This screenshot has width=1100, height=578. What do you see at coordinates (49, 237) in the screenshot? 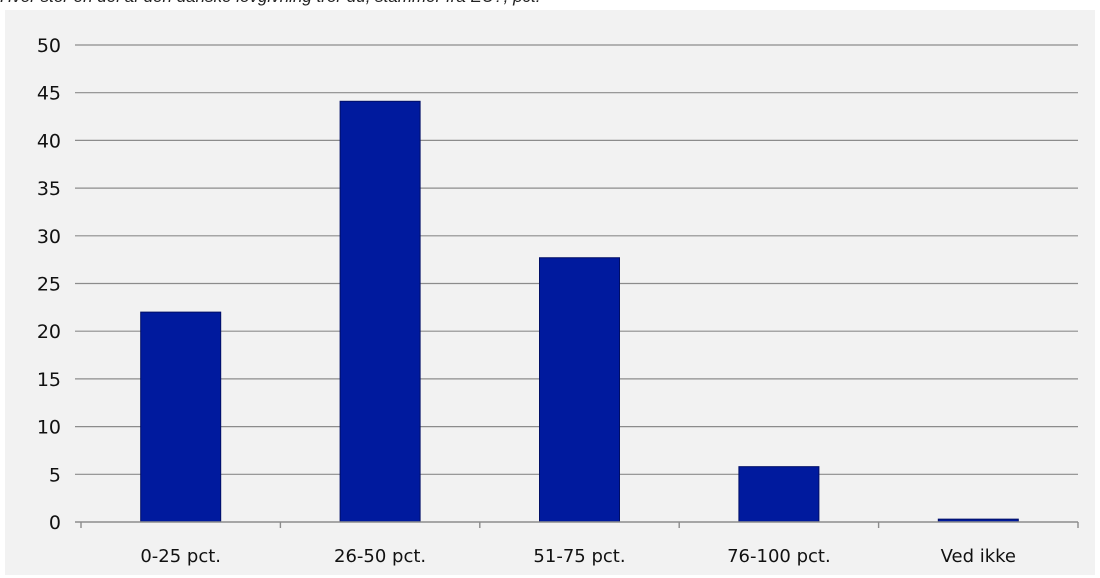
I see `y-tick-label: 30` at bounding box center [49, 237].